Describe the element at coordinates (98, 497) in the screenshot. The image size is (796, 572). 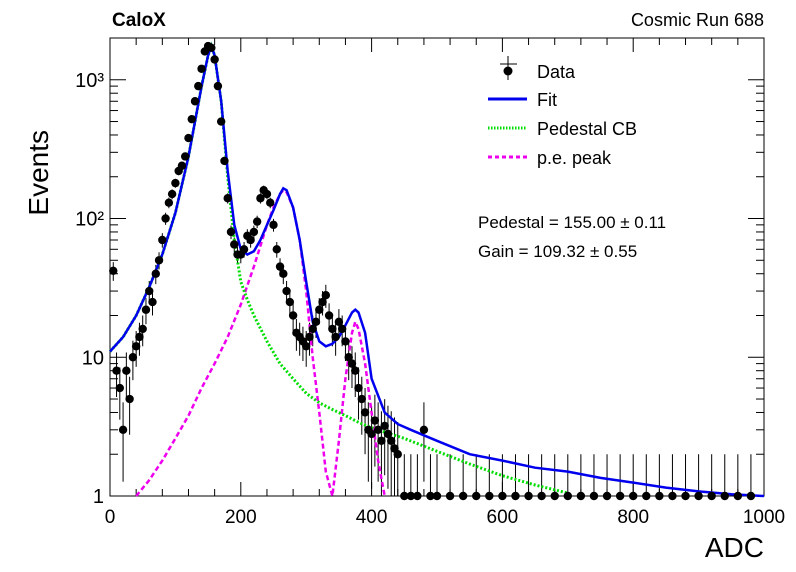
I see `y-tick-label: 1` at that location.